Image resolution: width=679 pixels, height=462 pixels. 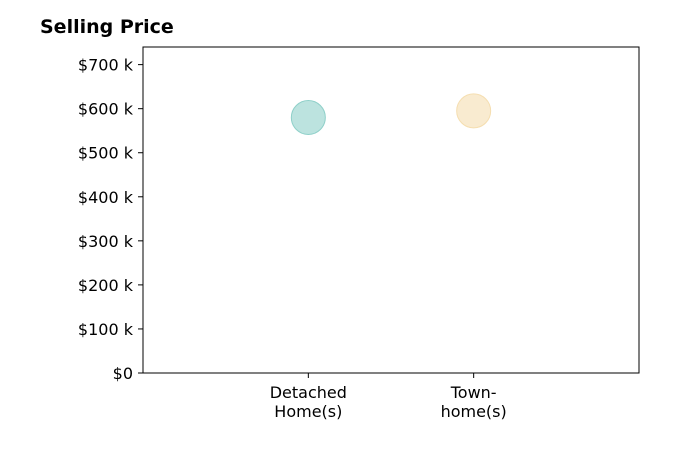 What do you see at coordinates (391, 114) in the screenshot?
I see `data-points` at bounding box center [391, 114].